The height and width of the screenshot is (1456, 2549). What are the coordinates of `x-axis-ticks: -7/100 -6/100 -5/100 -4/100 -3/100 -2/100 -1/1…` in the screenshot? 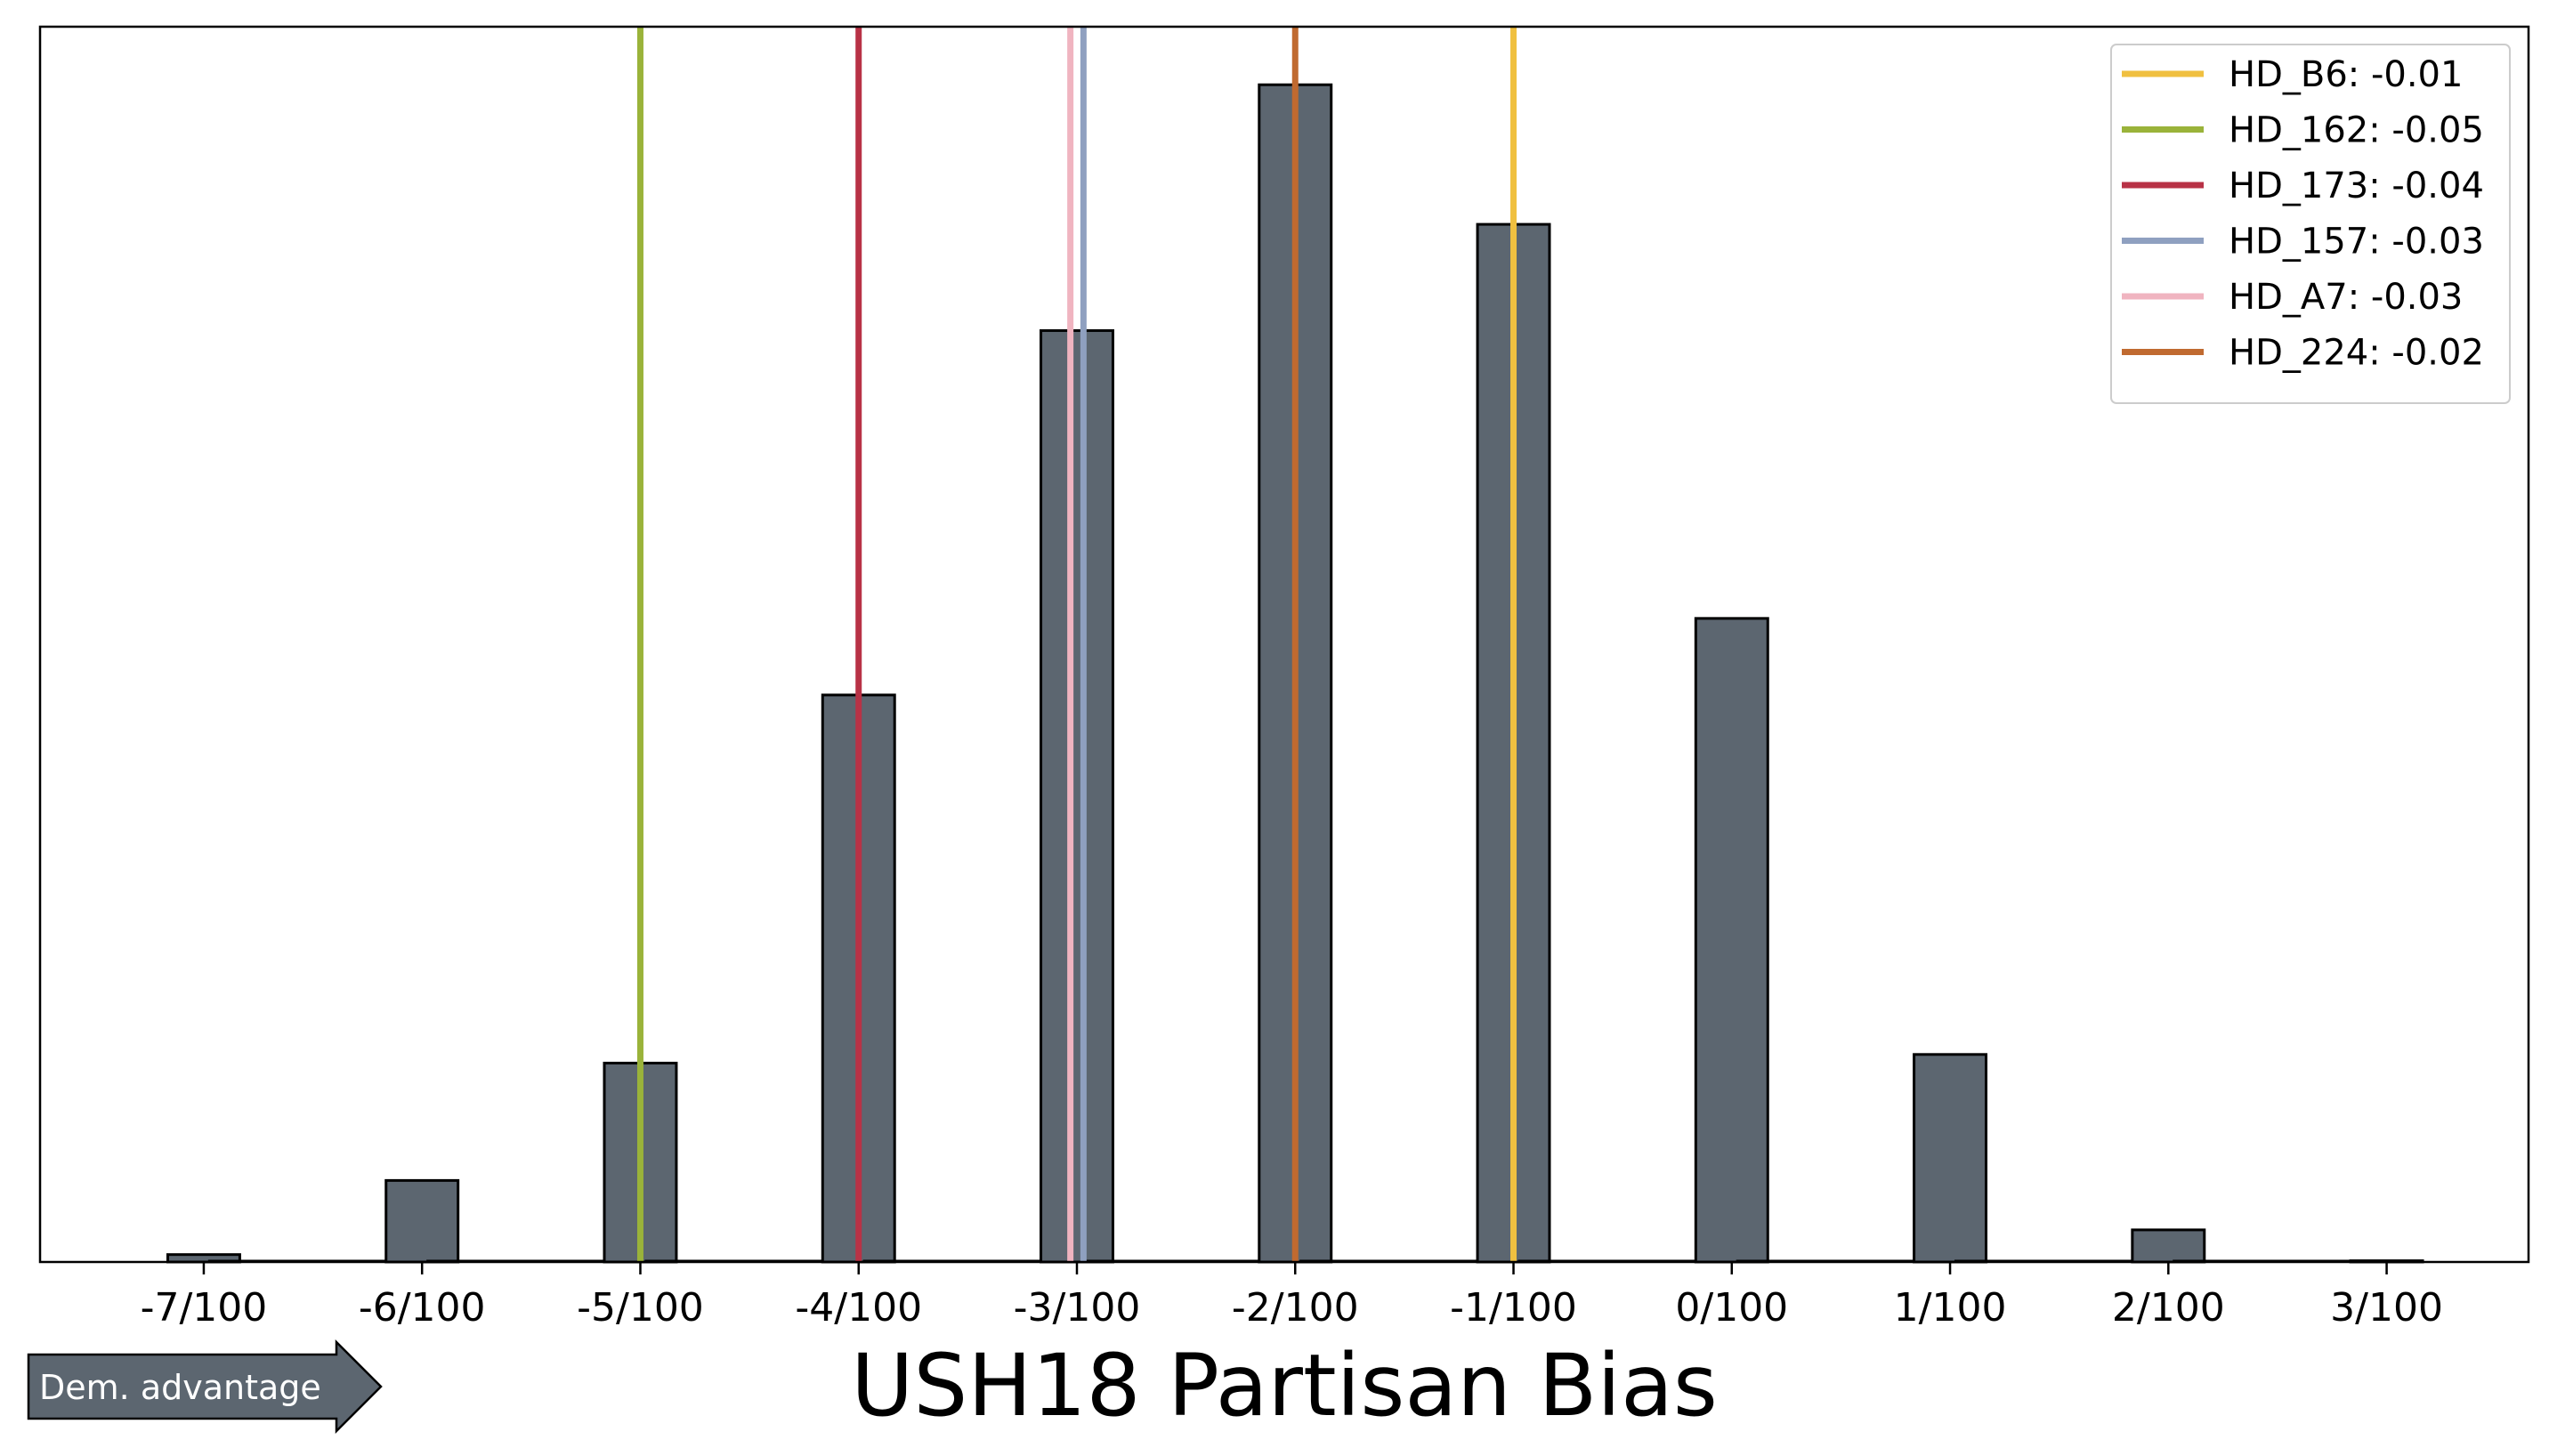 It's located at (1292, 1296).